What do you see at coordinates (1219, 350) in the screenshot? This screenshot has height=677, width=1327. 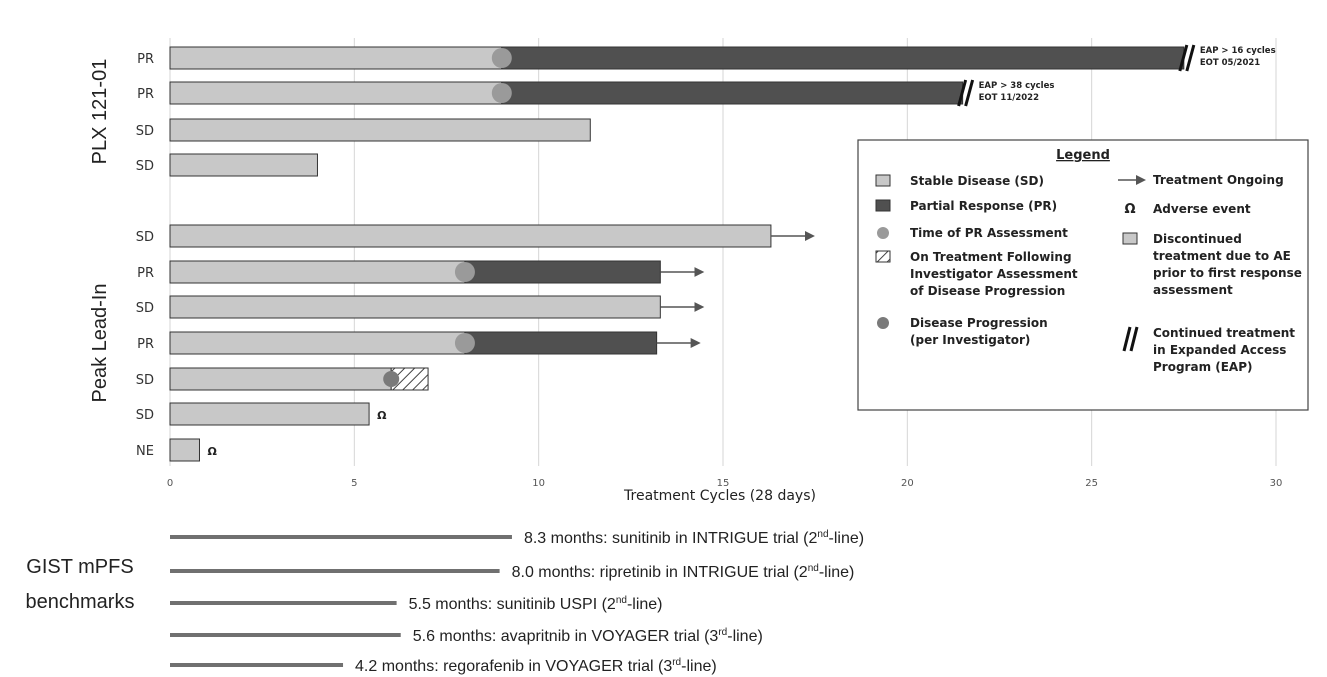 I see `legend-label-eap-2: in Expanded Access` at bounding box center [1219, 350].